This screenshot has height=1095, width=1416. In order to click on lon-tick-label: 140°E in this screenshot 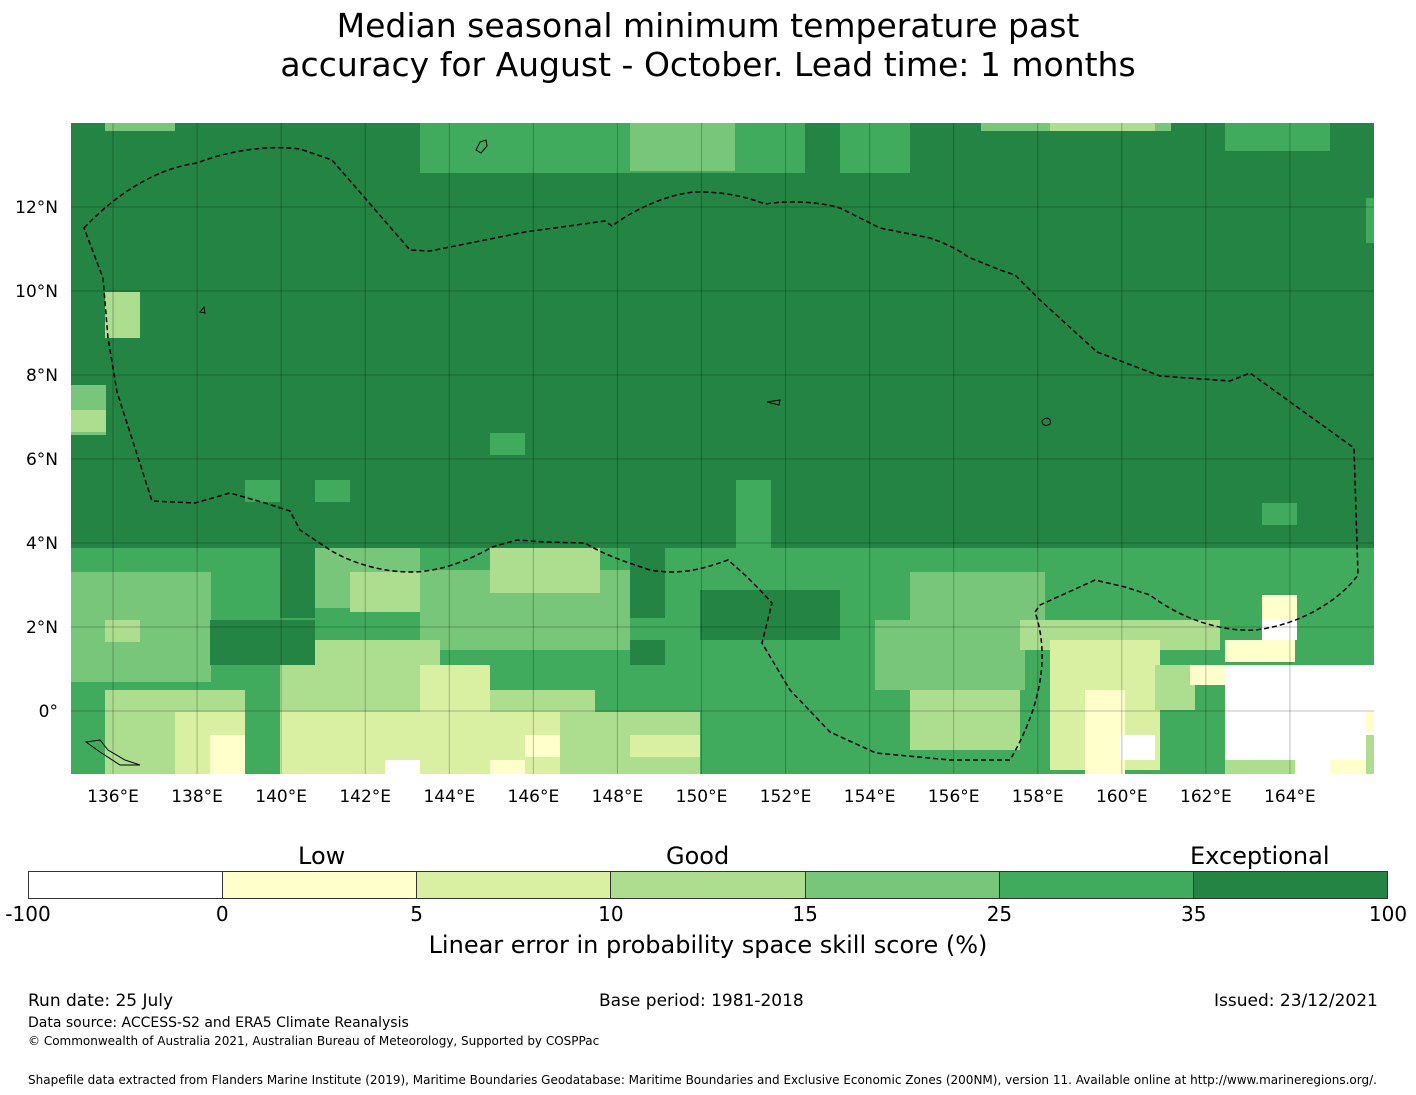, I will do `click(281, 797)`.